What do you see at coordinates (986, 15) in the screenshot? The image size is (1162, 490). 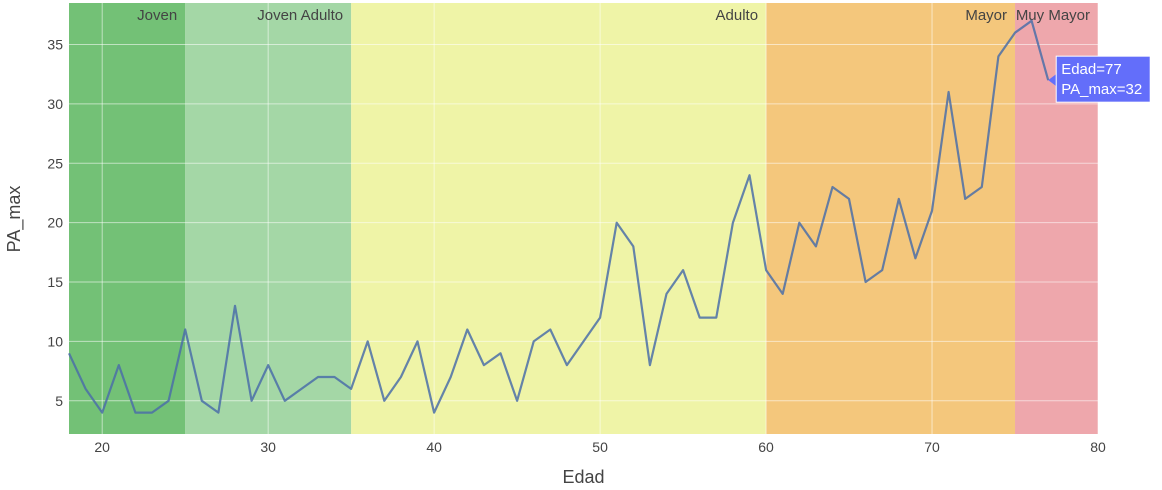 I see `band-label-3: Mayor` at bounding box center [986, 15].